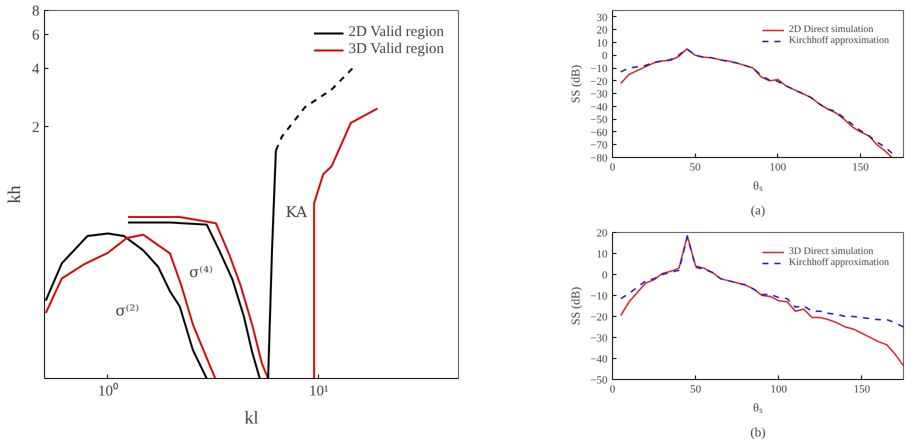  I want to click on text: (b), so click(758, 432).